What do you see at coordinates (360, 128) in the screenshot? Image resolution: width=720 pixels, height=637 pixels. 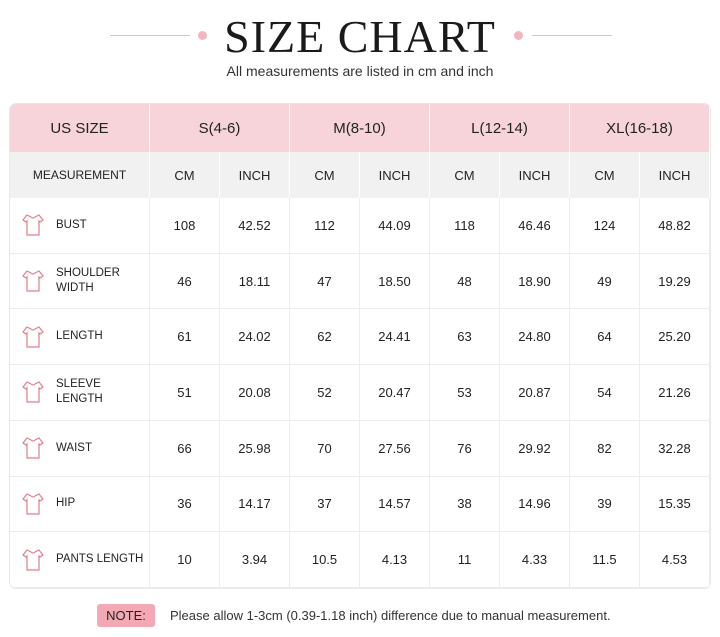 I see `size-header: M(8-10)` at bounding box center [360, 128].